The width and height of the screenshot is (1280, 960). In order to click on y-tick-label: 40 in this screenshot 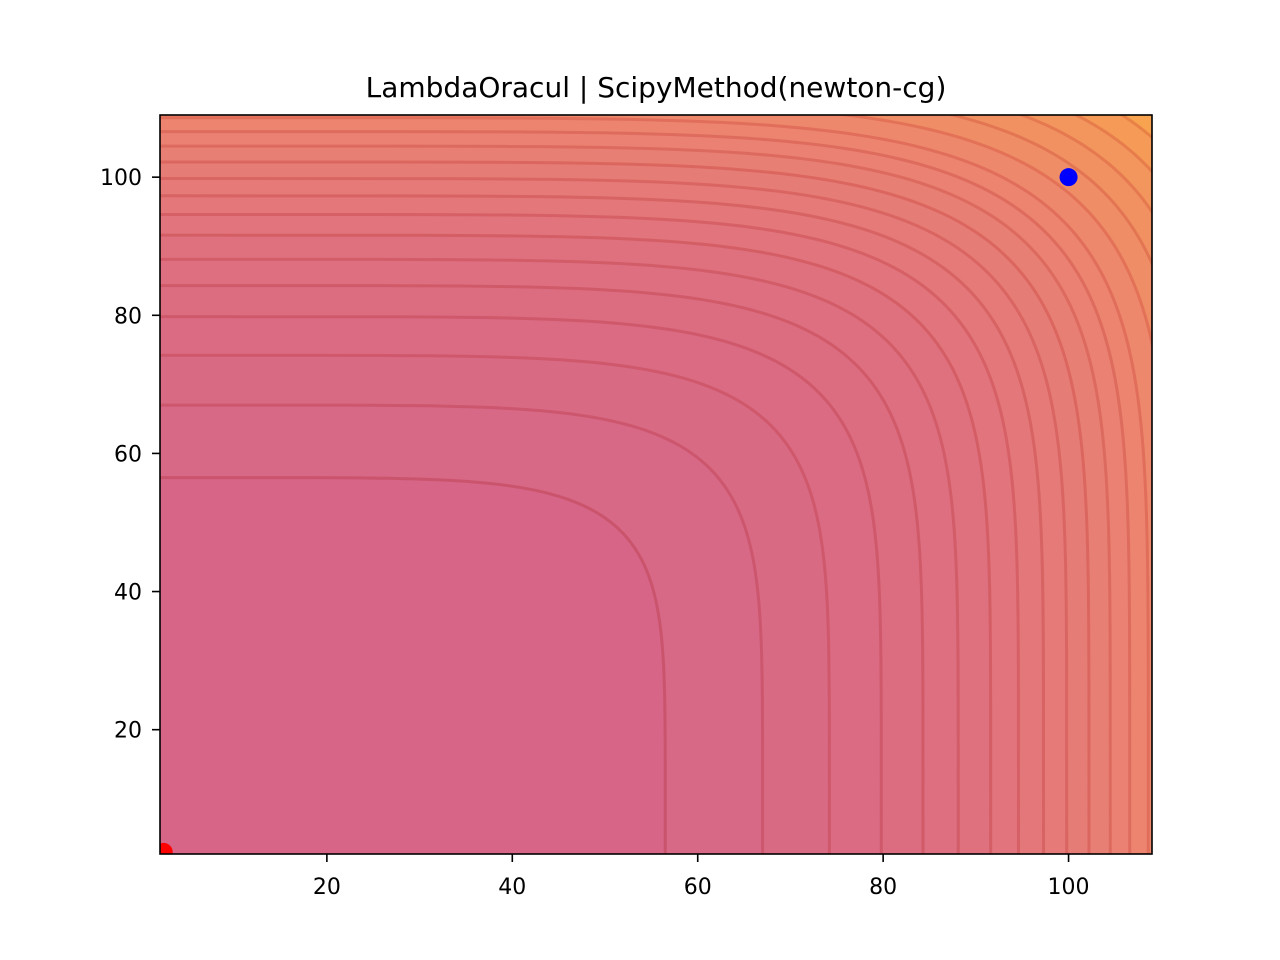, I will do `click(128, 593)`.